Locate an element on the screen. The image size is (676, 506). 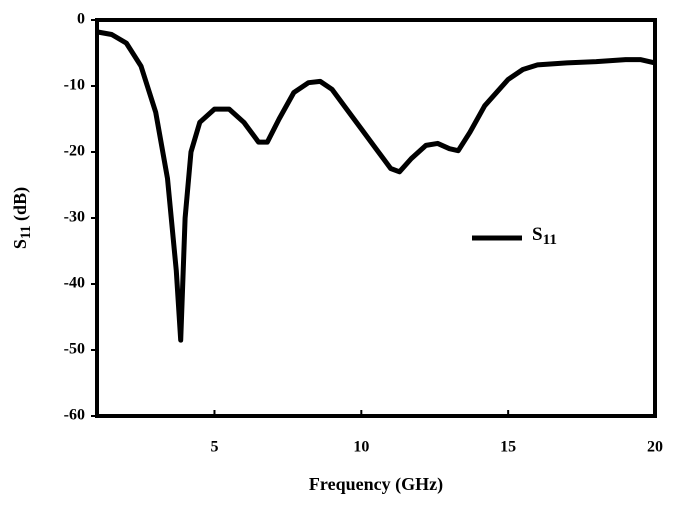
y-tick-label: 0 is located at coordinates (81, 19).